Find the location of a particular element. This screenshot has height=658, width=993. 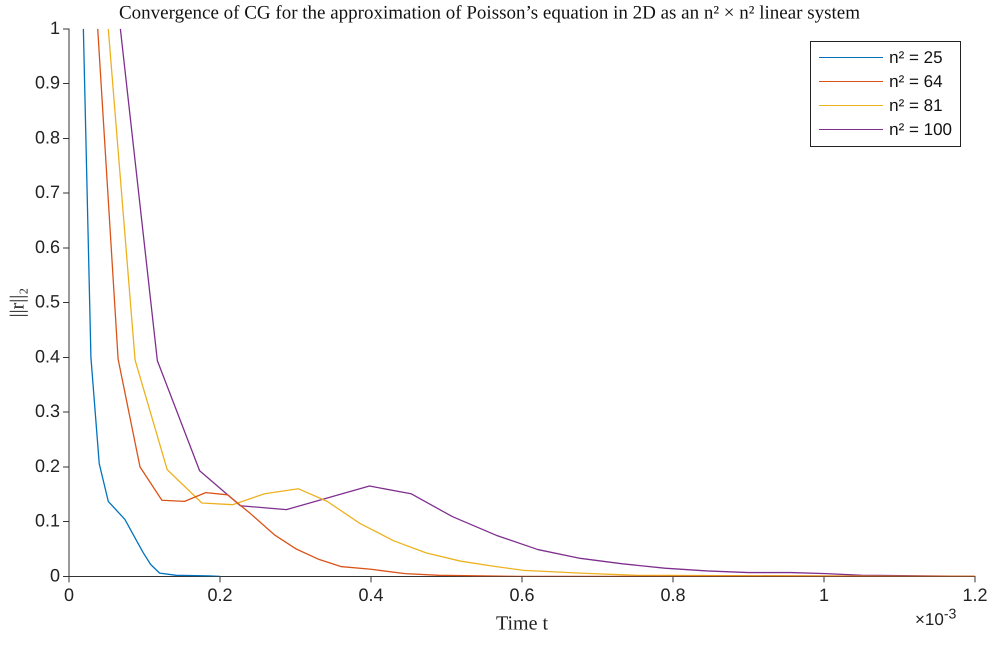

x-tick-label: 0.2 is located at coordinates (220, 595).